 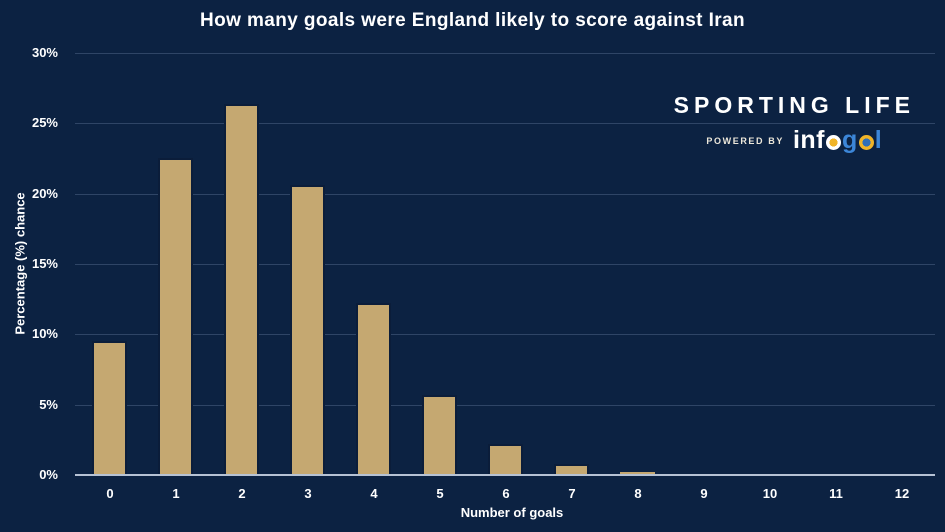 What do you see at coordinates (44, 263) in the screenshot?
I see `y-tick-label: 15%` at bounding box center [44, 263].